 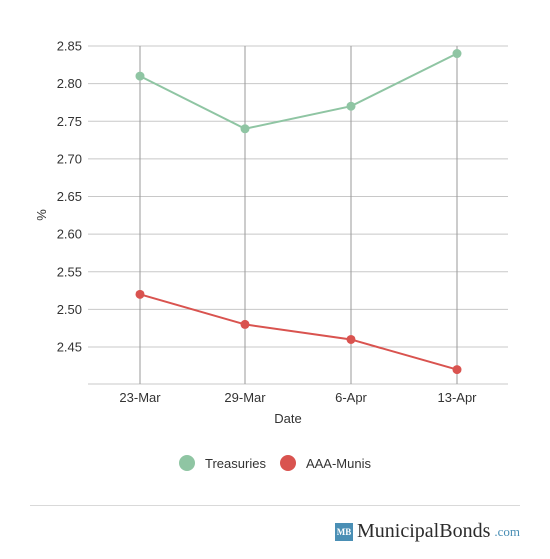 I want to click on x-tick-labels: 23-Mar 29-Mar 6-Apr 13-Apr, so click(x=298, y=397).